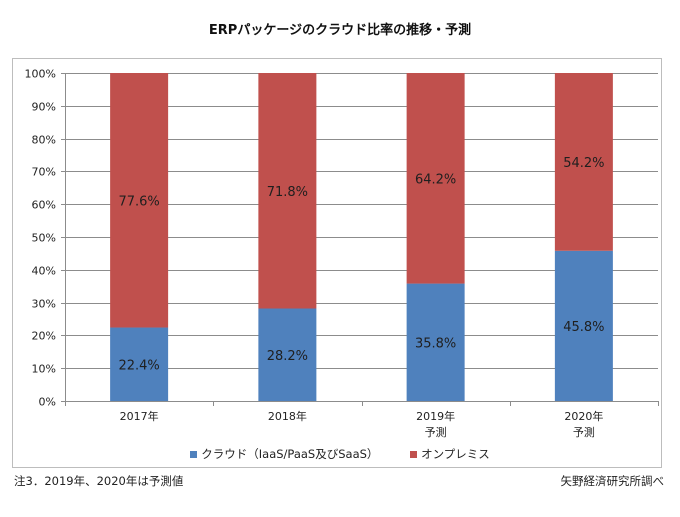  Describe the element at coordinates (435, 416) in the screenshot. I see `x-tick-label: 2019年` at that location.